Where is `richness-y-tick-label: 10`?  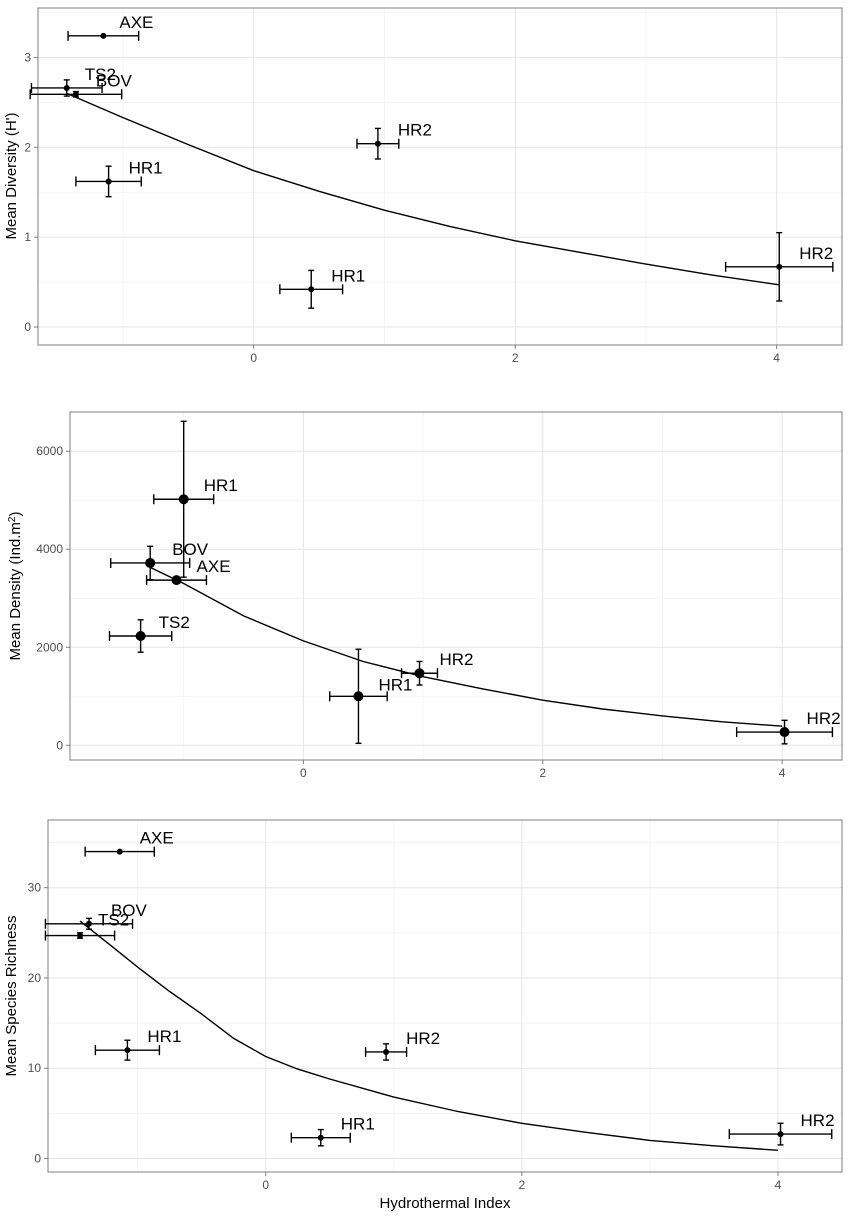 richness-y-tick-label: 10 is located at coordinates (35, 1068).